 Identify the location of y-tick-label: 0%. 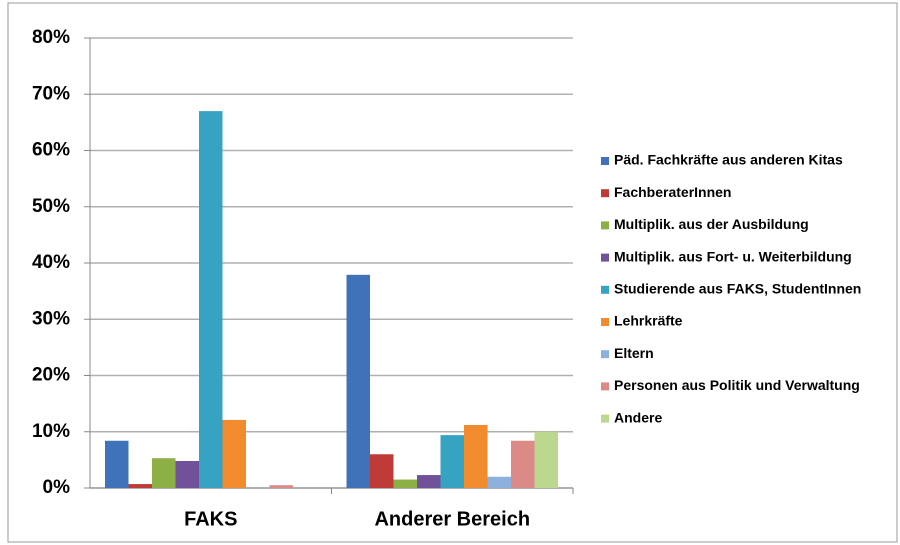
(57, 487).